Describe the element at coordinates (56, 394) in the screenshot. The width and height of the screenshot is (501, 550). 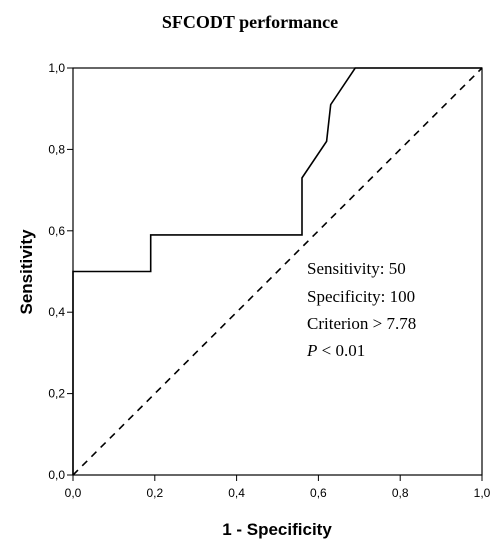
I see `y-tick-label: 0,2` at that location.